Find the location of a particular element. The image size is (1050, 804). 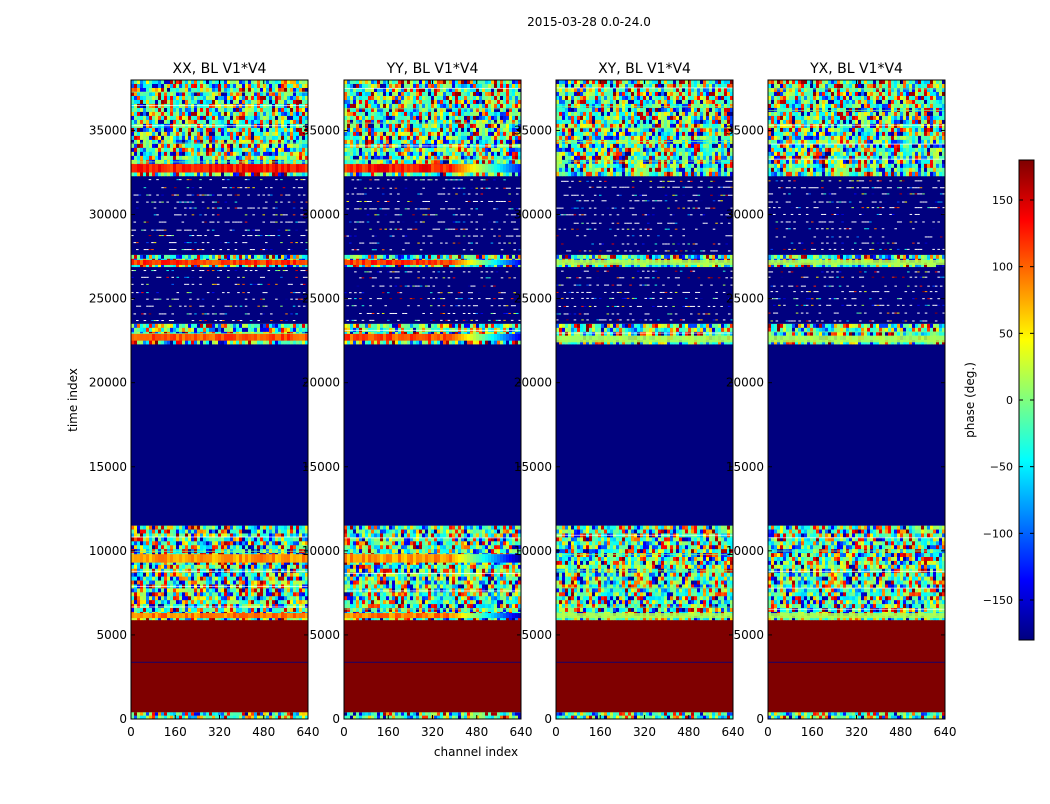

colorbar-tick-label: 50 is located at coordinates (1006, 333).